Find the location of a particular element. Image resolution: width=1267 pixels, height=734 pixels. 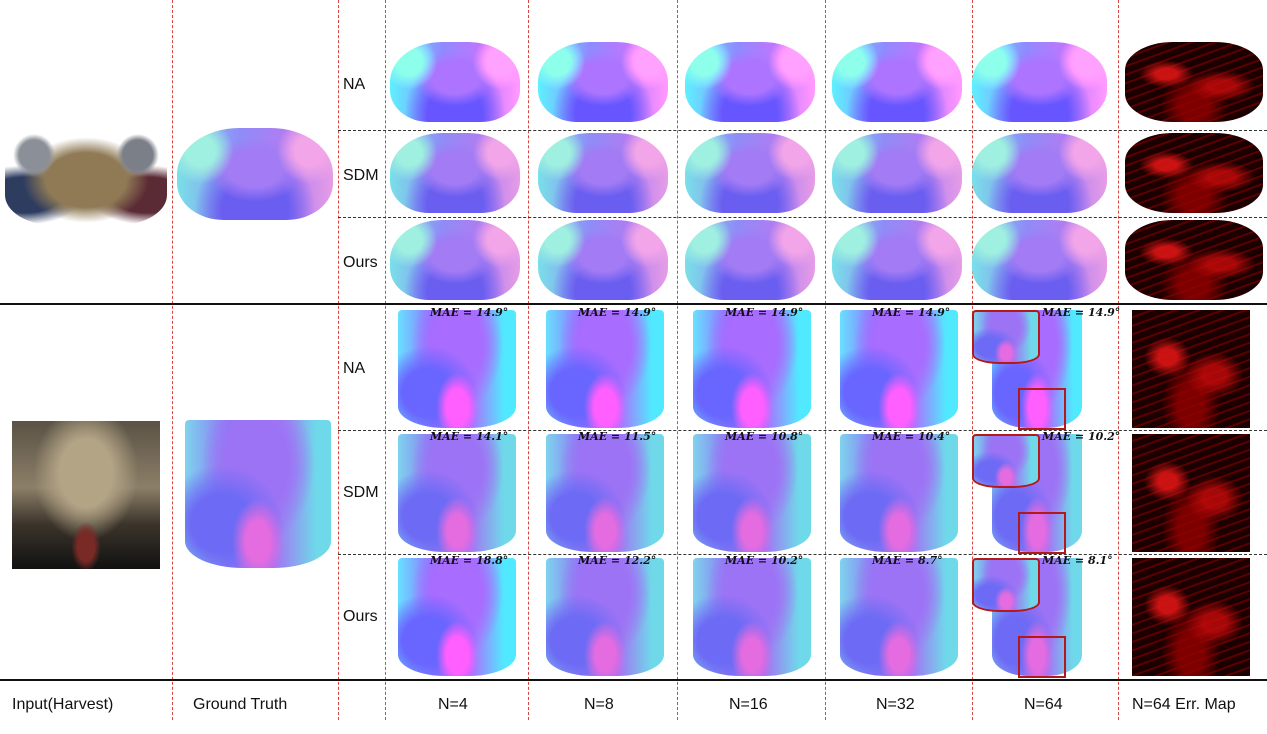

normal-map-crop-na-n4 is located at coordinates (457, 369).